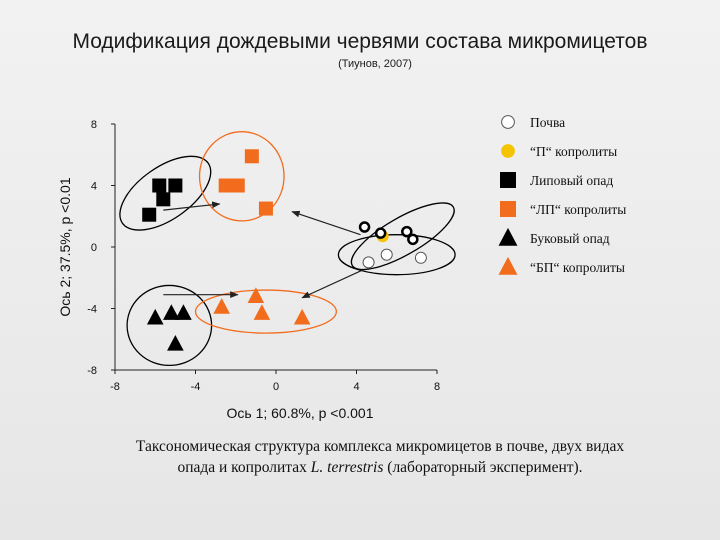 The image size is (720, 540). Describe the element at coordinates (347, 467) in the screenshot. I see `caption-species: L. terrestris` at that location.